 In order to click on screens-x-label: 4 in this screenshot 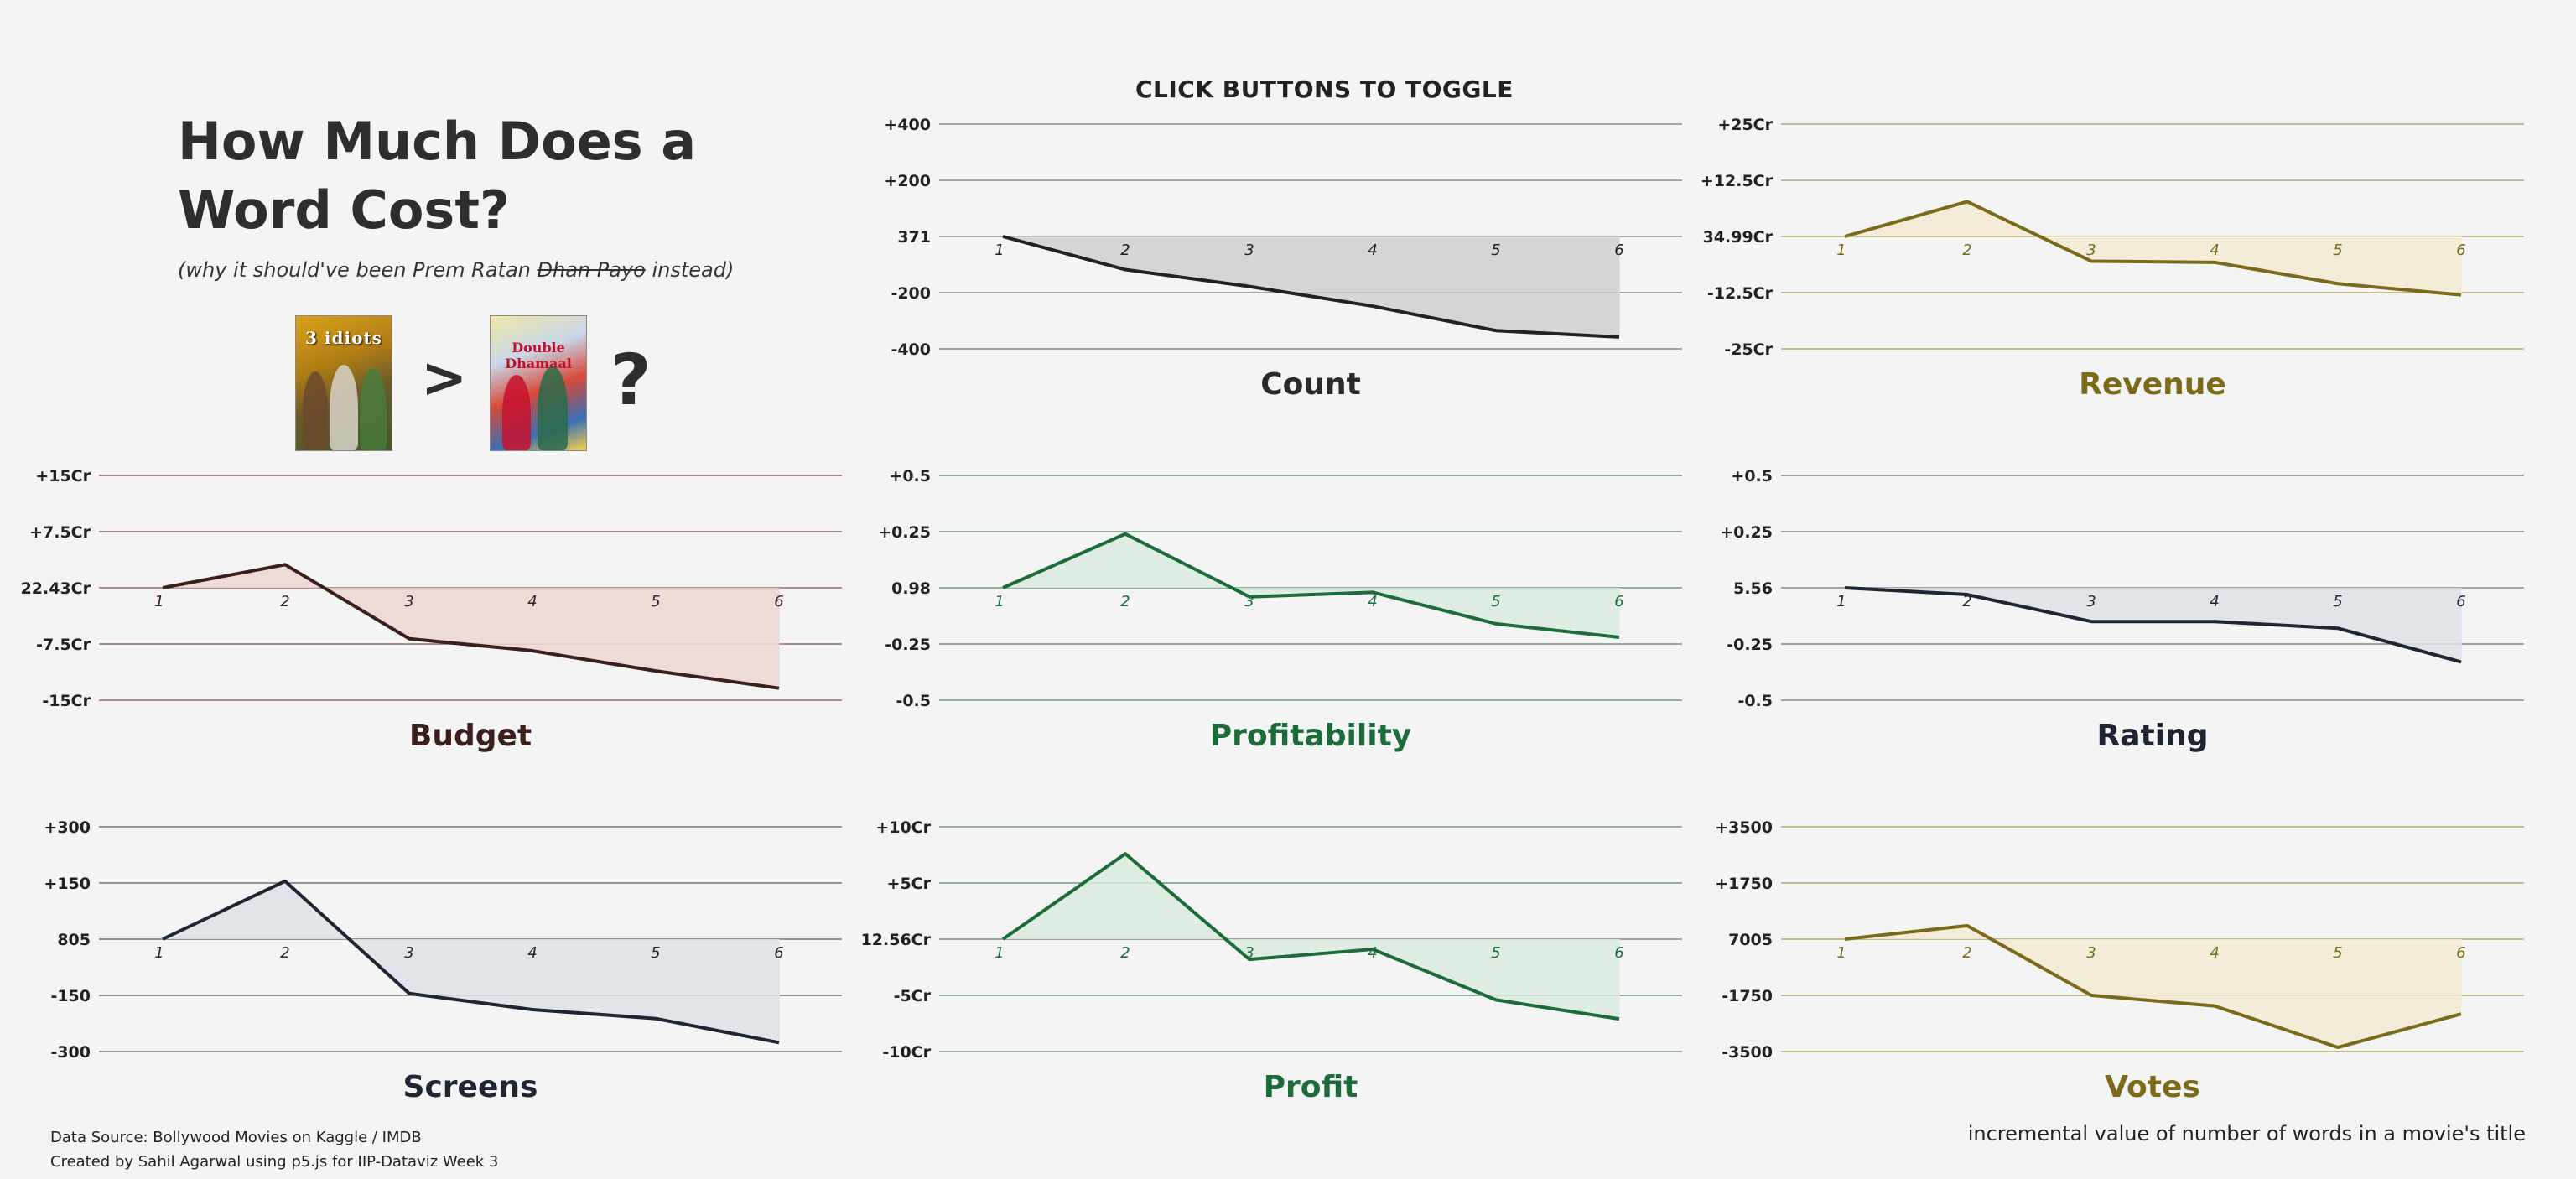, I will do `click(532, 953)`.